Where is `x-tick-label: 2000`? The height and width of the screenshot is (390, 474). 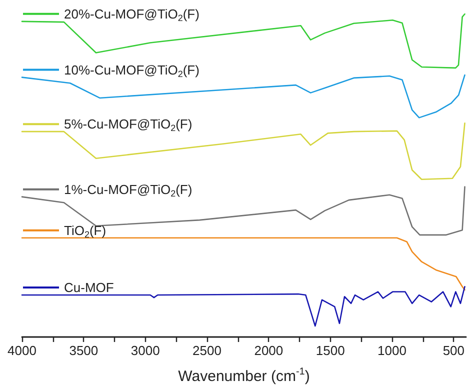
x-tick-label: 2000 is located at coordinates (269, 350).